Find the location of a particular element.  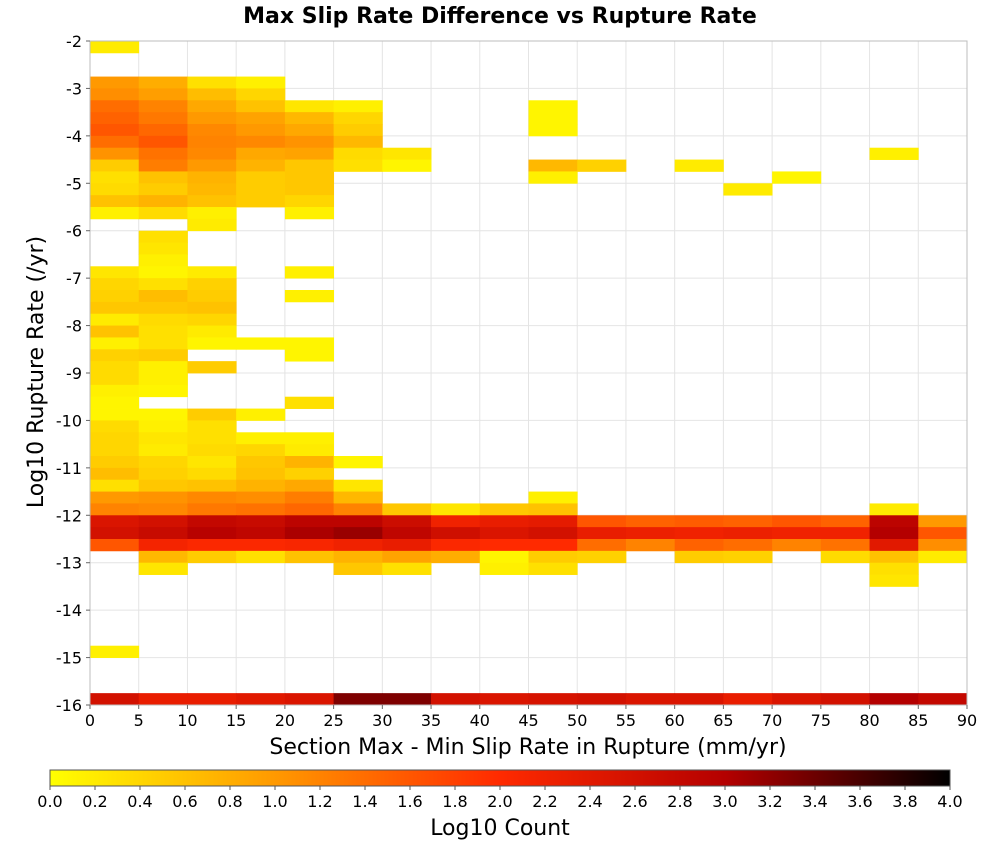

colorbar-tick-label: 4.0 is located at coordinates (949, 801).